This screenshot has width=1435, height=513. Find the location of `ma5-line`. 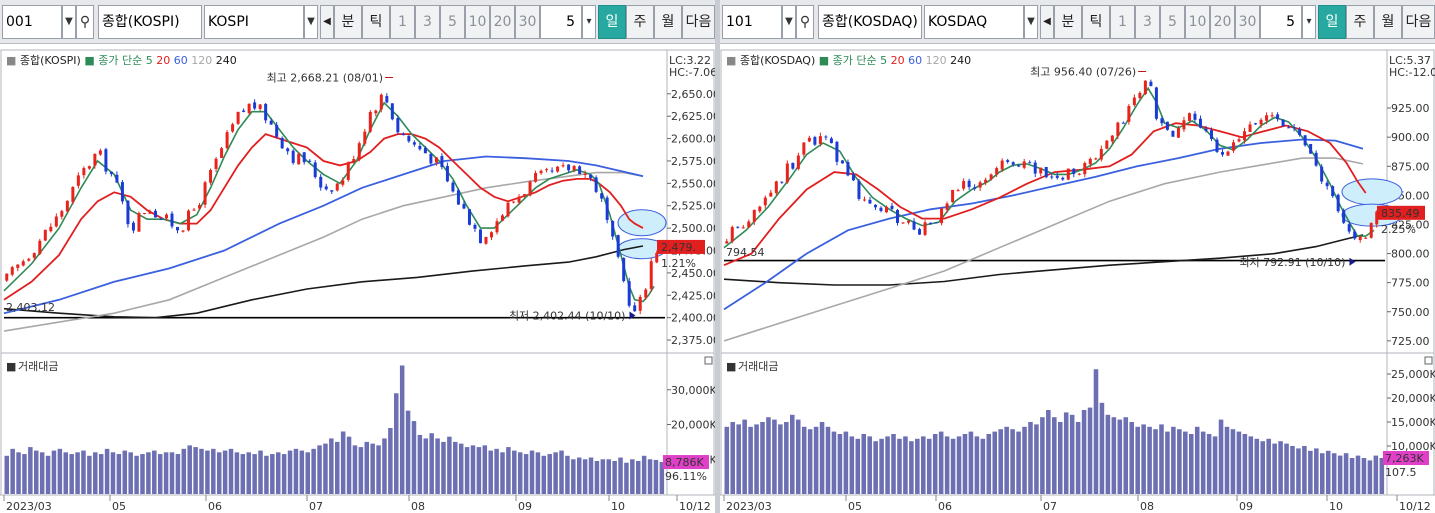

ma5-line is located at coordinates (1049, 167).